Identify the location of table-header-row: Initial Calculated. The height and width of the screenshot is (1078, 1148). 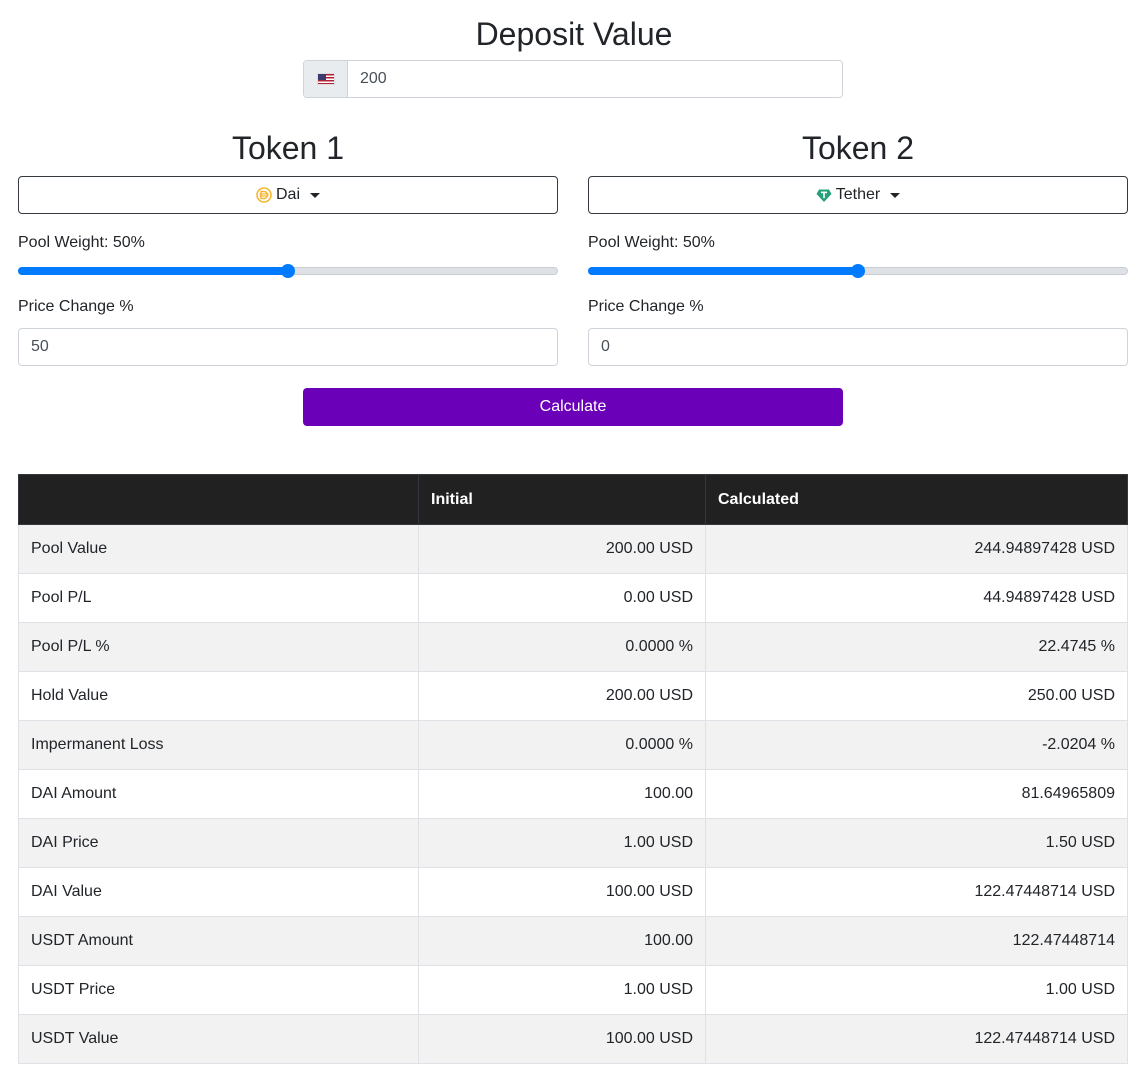
(573, 499).